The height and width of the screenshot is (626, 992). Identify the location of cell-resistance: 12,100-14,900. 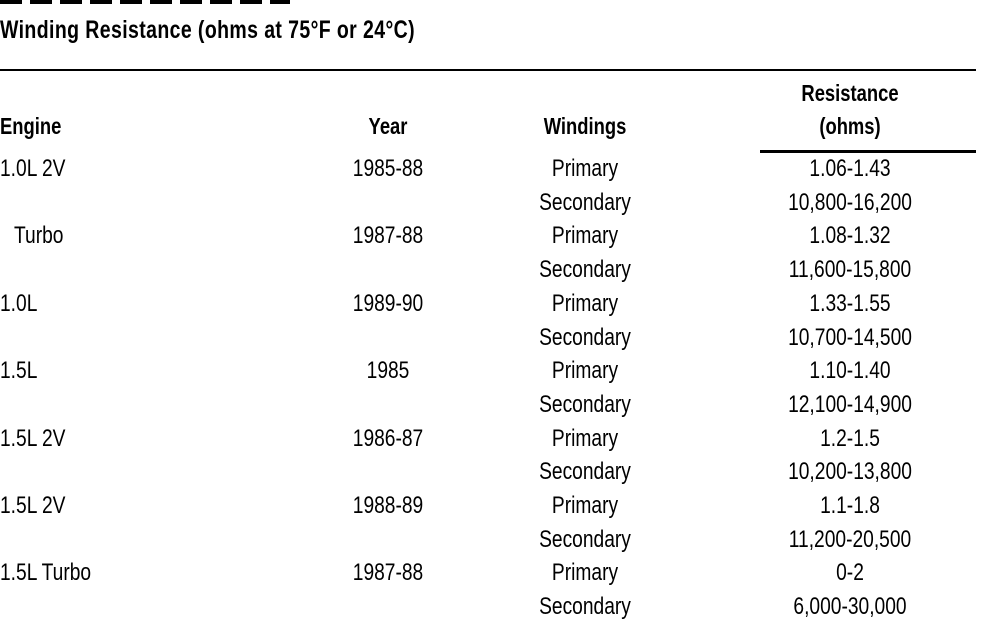
(850, 404).